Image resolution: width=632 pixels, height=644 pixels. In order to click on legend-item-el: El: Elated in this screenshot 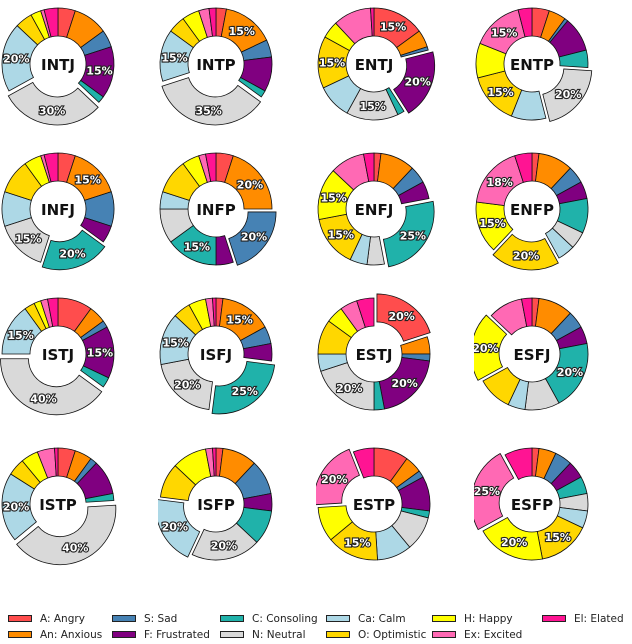, I will do `click(583, 618)`.